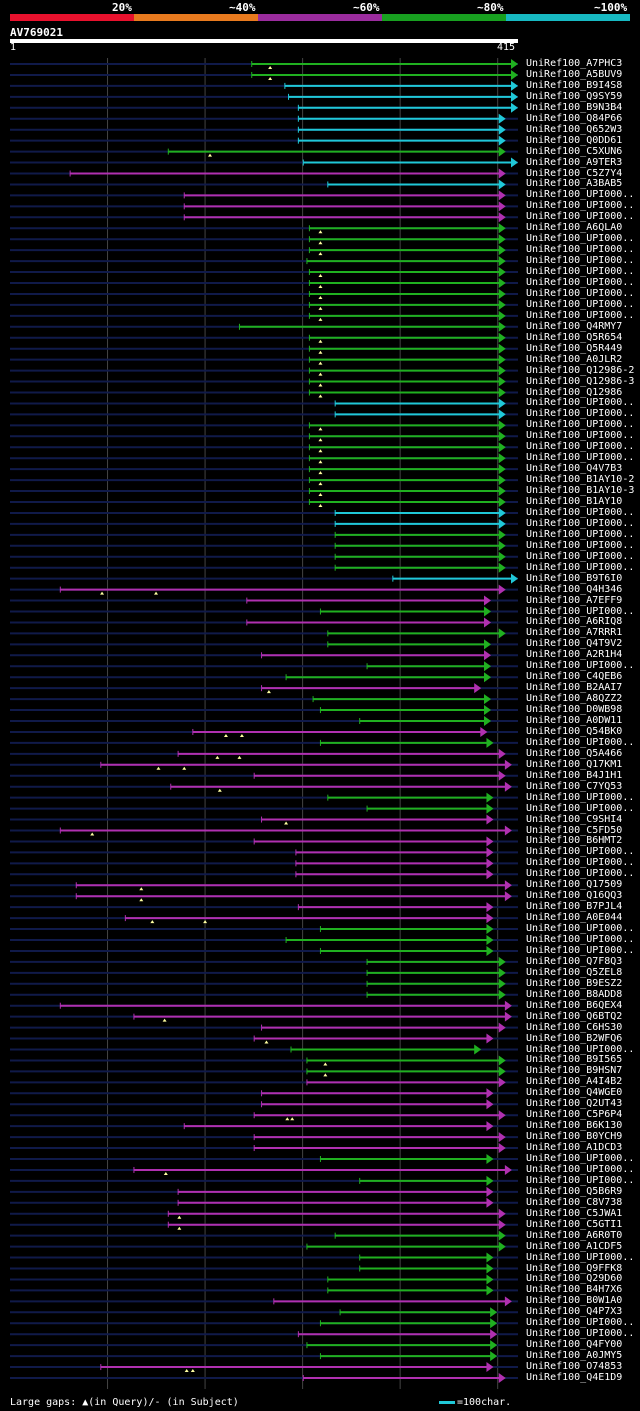 Image resolution: width=640 pixels, height=1411 pixels. I want to click on hit-label: UniRef100_B7PJL4, so click(574, 907).